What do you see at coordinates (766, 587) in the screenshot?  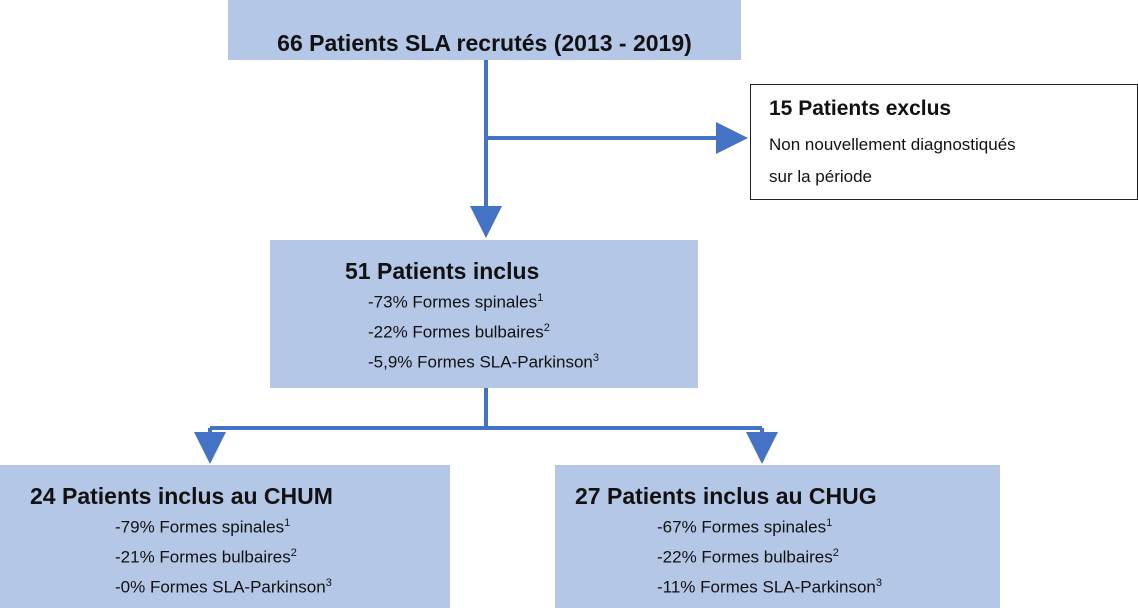 I see `item-text: -11% Formes SLA-Parkinson` at bounding box center [766, 587].